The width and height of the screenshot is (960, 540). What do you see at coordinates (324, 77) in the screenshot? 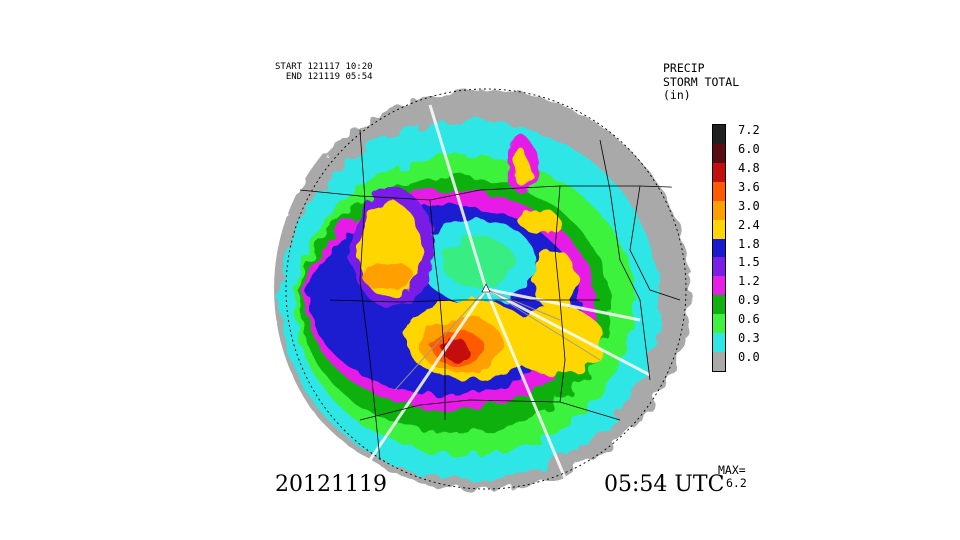
I see `end-time-label: END 121119 05:54` at bounding box center [324, 77].